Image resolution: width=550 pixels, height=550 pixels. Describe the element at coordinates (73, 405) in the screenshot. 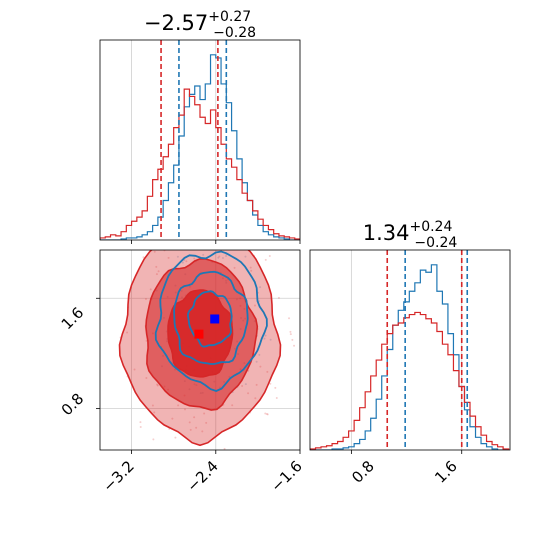

I see `y-tick-label: 0.8` at that location.